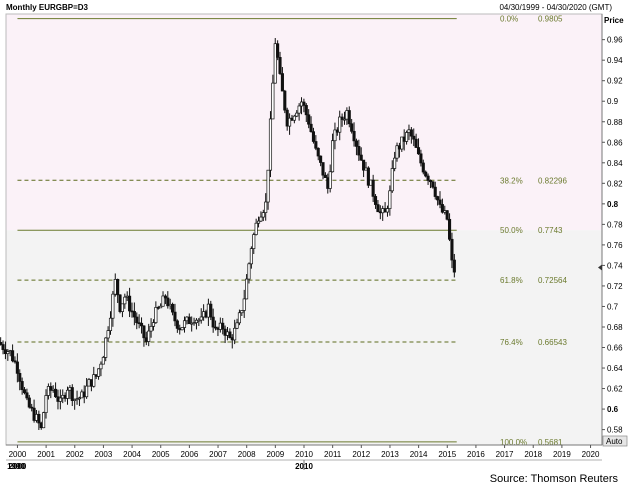 This screenshot has height=491, width=642. What do you see at coordinates (550, 442) in the screenshot?
I see `fib-value-label: 0.5681` at bounding box center [550, 442].